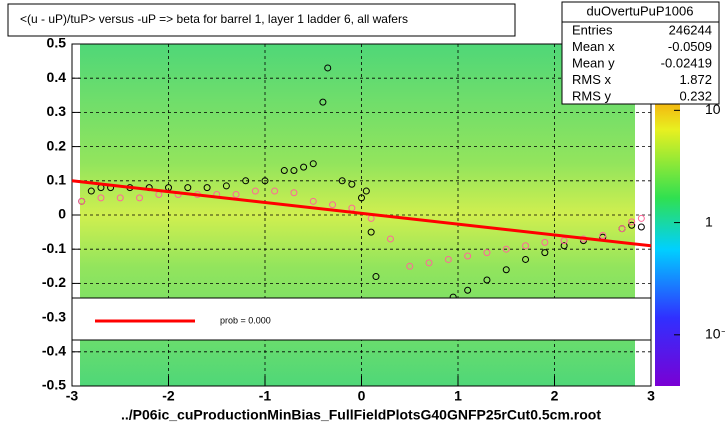 Image resolution: width=725 pixels, height=429 pixels. What do you see at coordinates (54, 248) in the screenshot?
I see `y-tick-label: -0.1` at bounding box center [54, 248].